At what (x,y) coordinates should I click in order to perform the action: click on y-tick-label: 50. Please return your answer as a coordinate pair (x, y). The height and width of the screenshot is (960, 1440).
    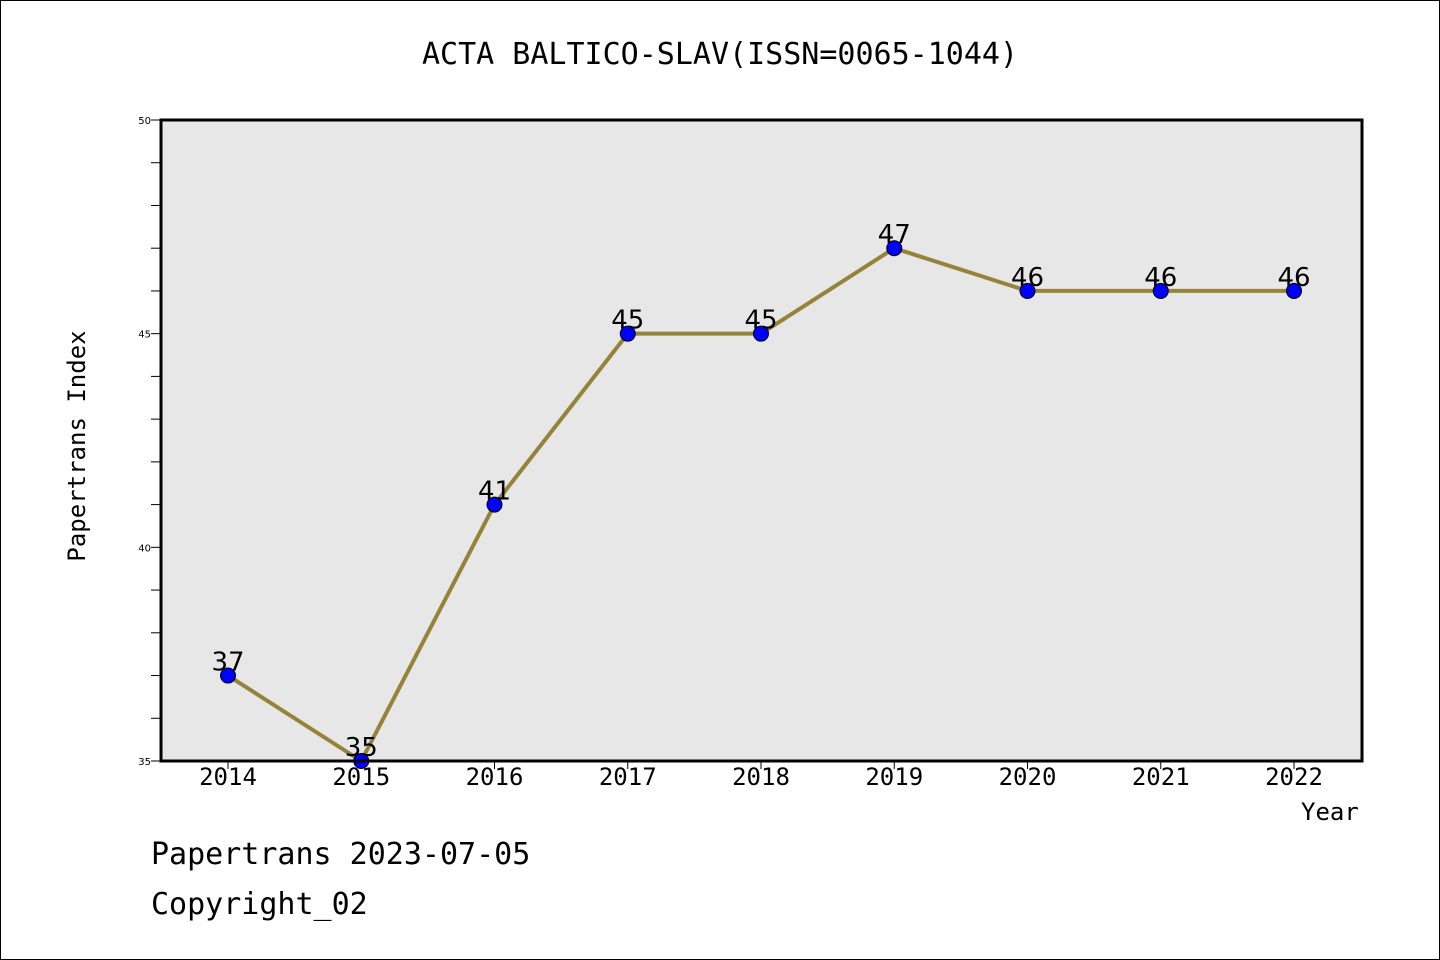
    Looking at the image, I should click on (144, 121).